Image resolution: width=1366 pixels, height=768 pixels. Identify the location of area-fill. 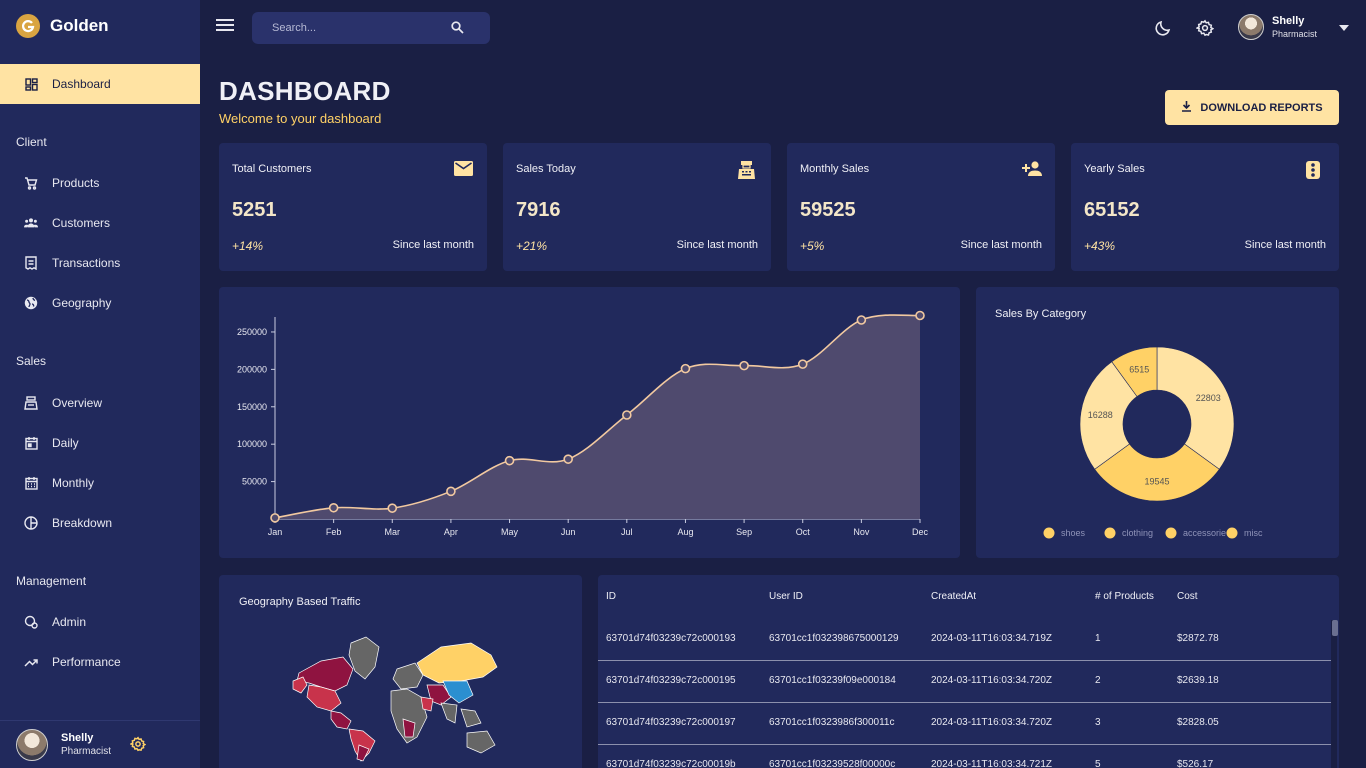
(597, 416).